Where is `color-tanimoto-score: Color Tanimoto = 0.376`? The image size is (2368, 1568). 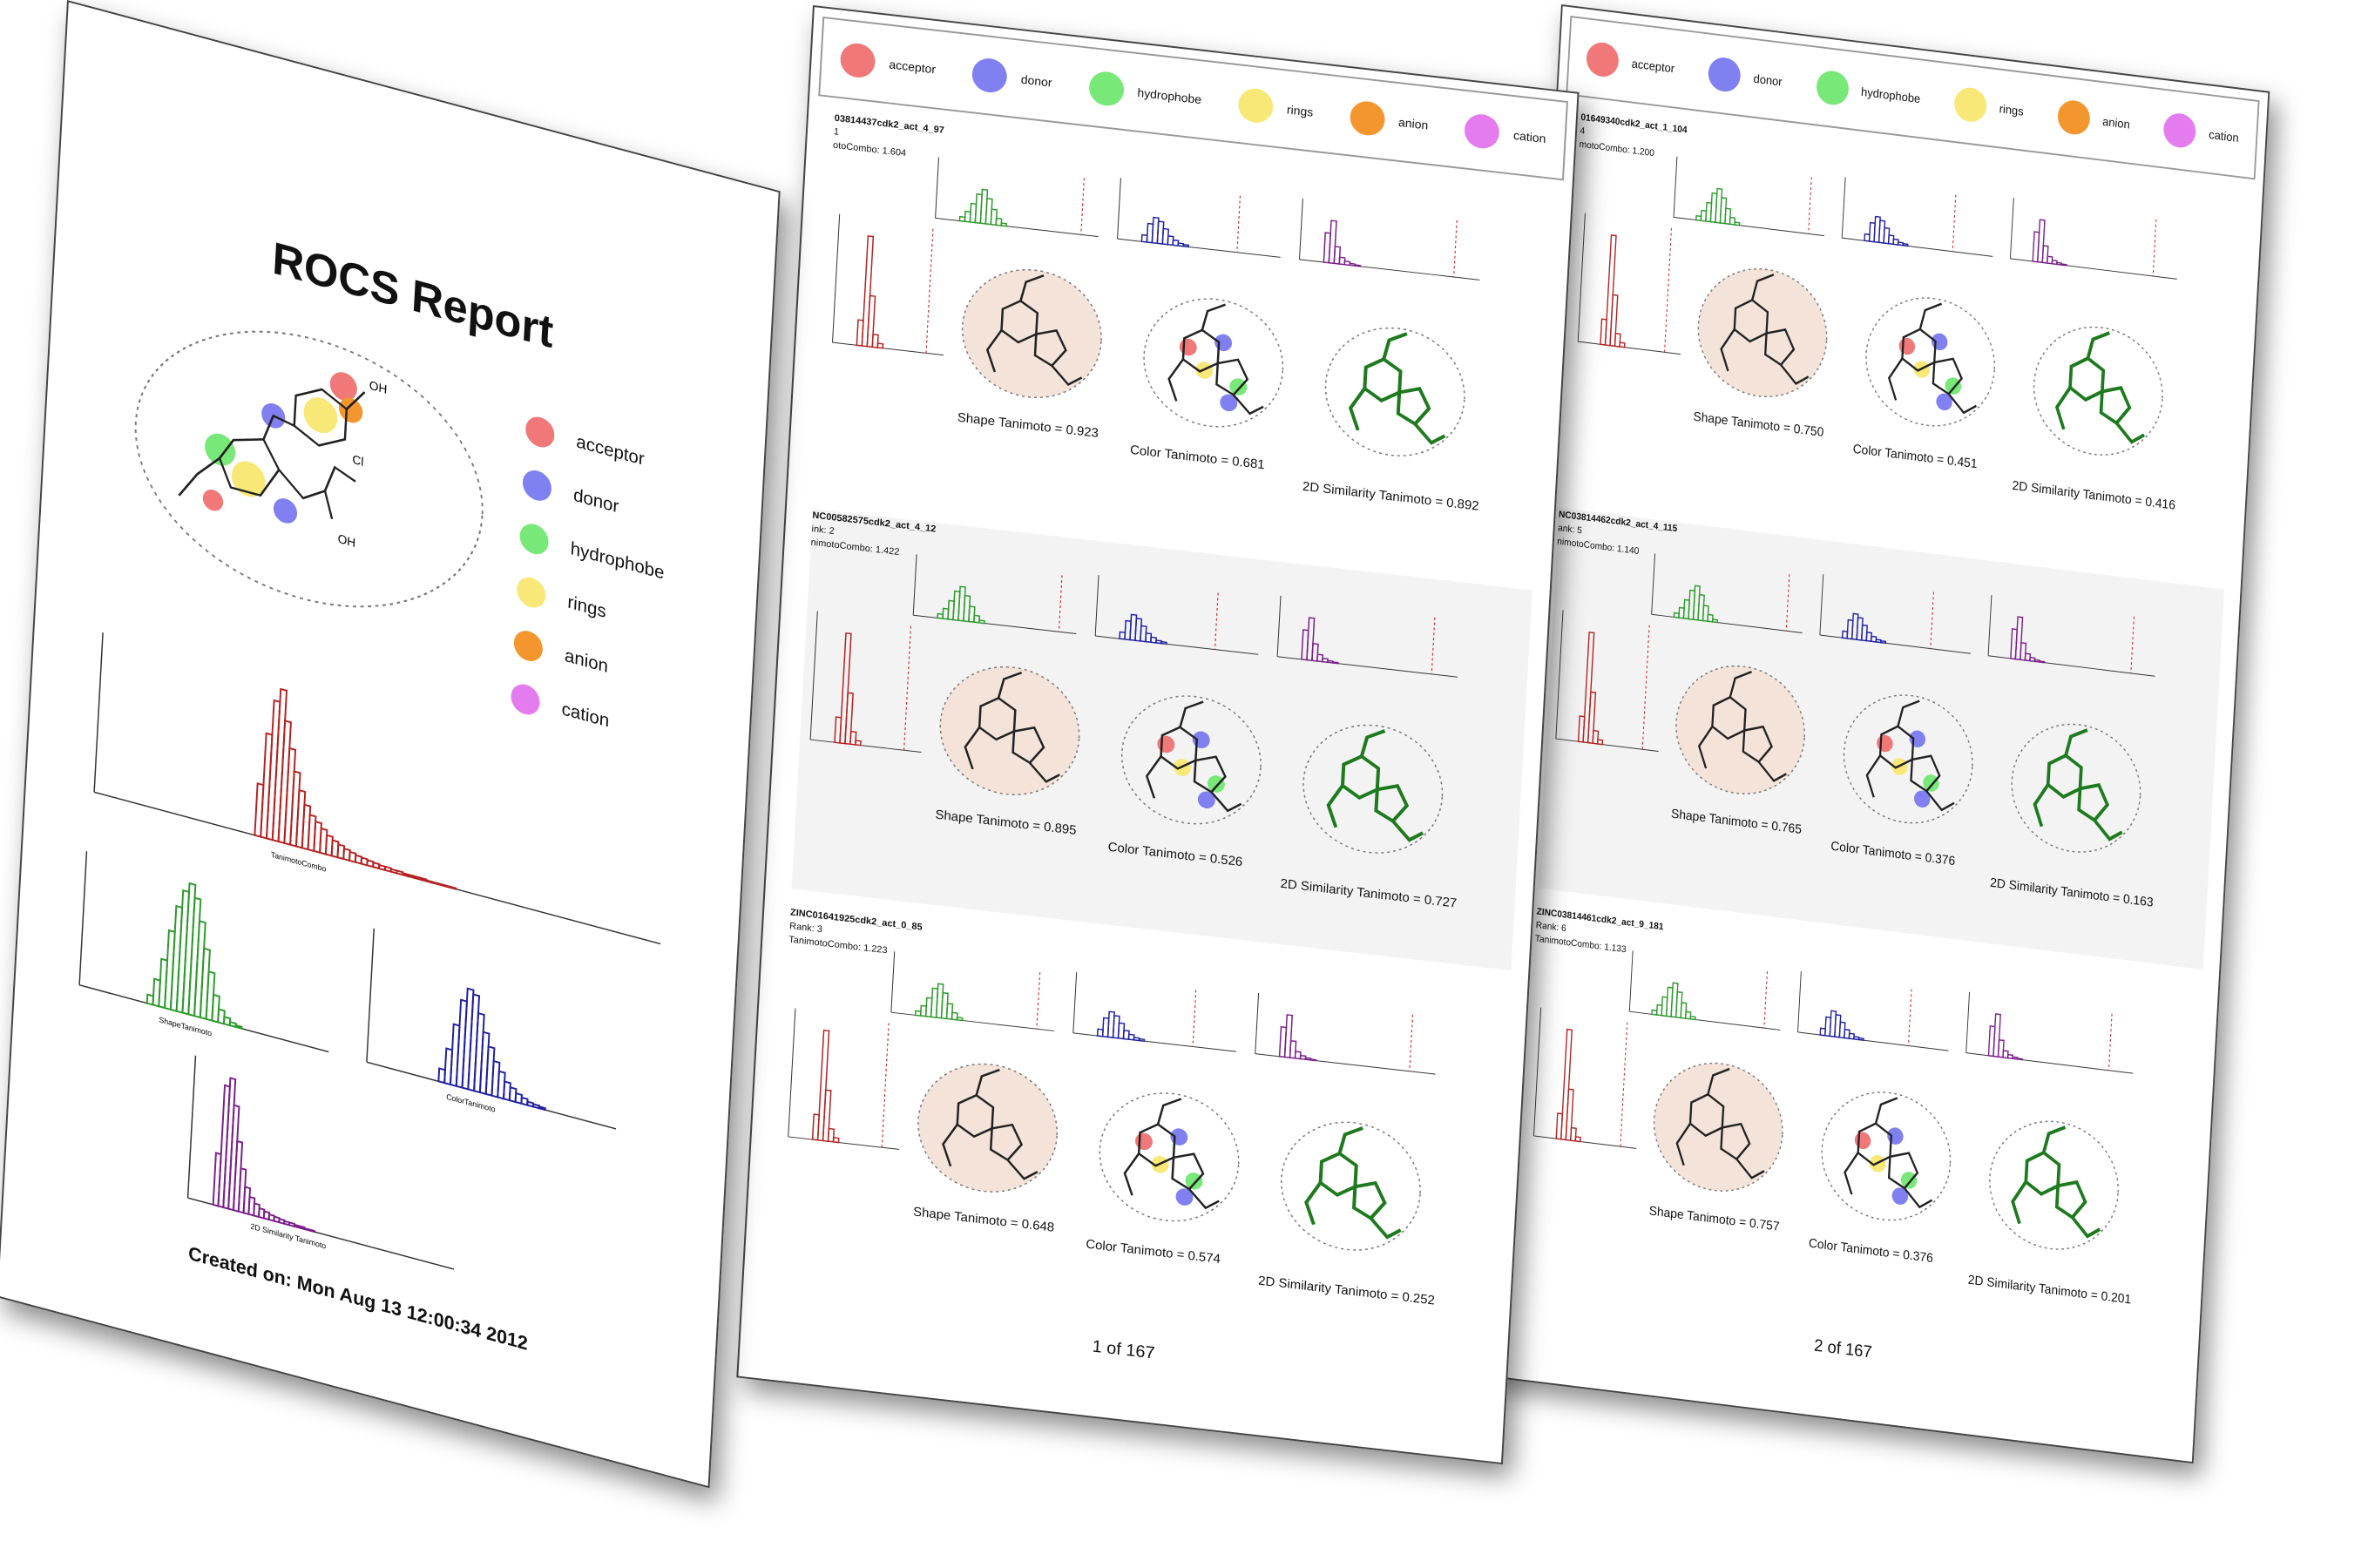
color-tanimoto-score: Color Tanimoto = 0.376 is located at coordinates (1871, 1250).